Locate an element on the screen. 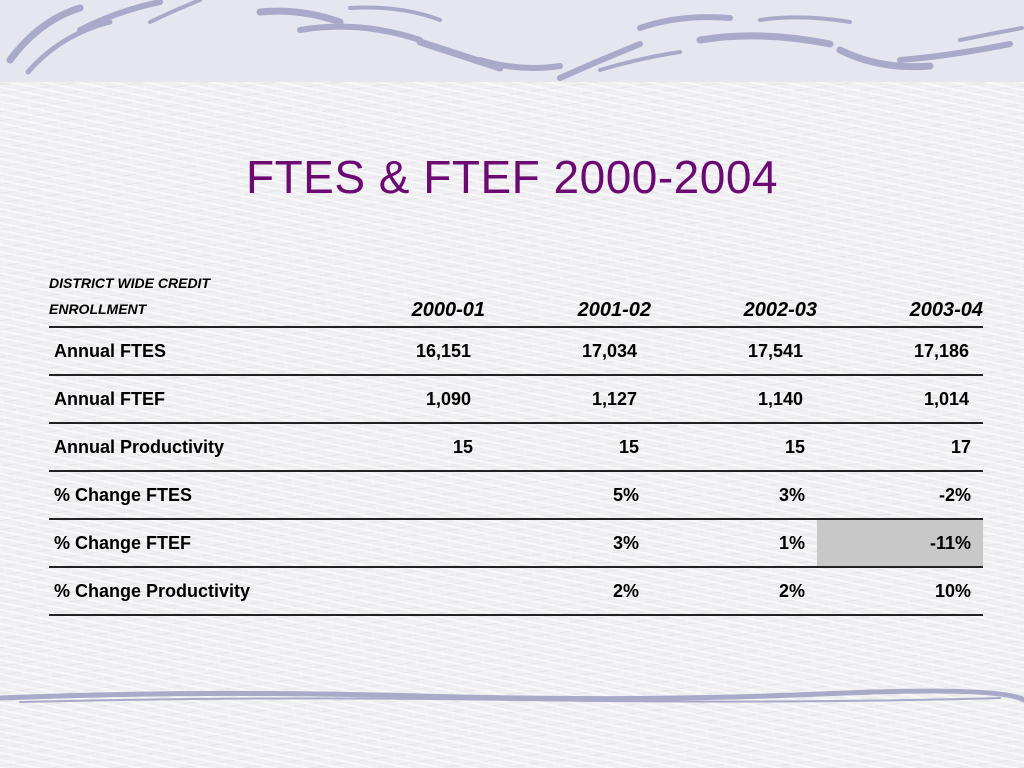  table-cell: -2% is located at coordinates (900, 495).